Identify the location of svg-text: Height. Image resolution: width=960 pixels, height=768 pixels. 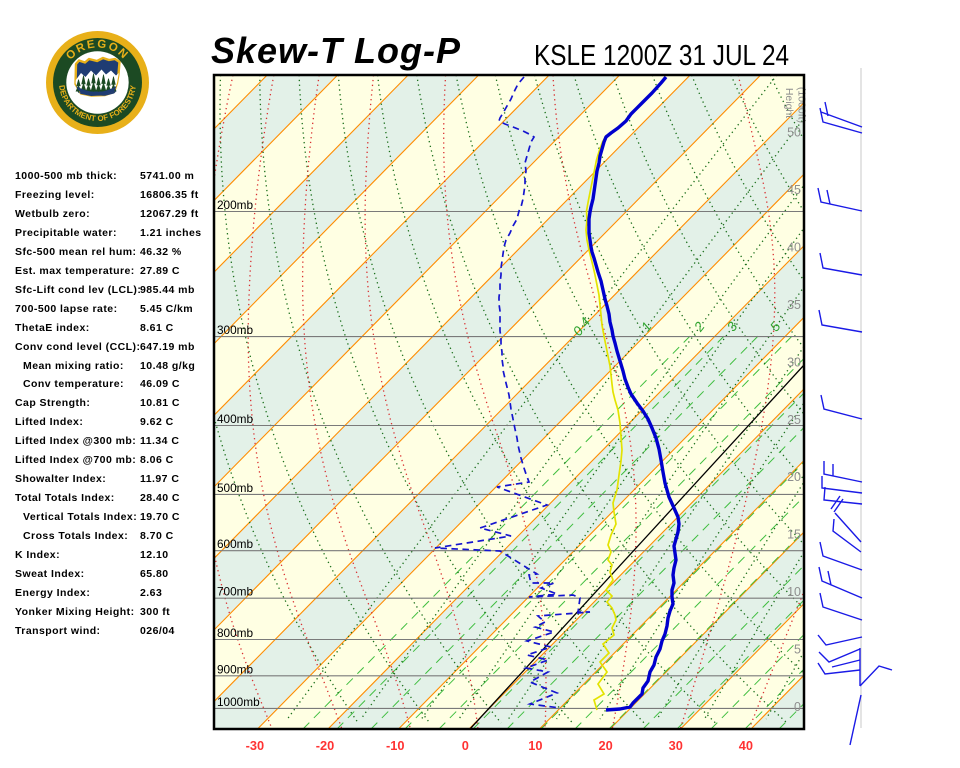
(789, 103).